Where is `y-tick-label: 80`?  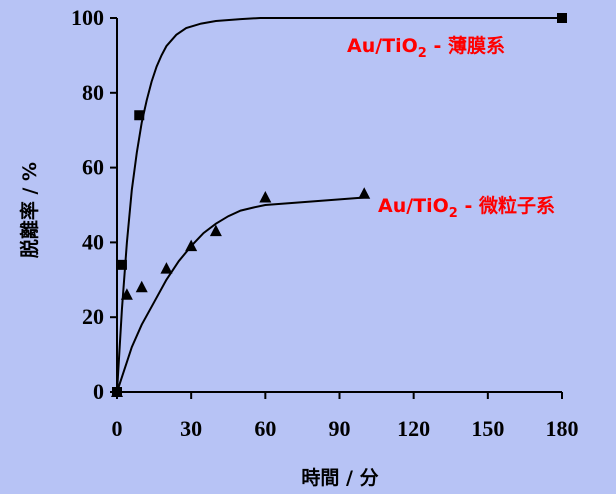 y-tick-label: 80 is located at coordinates (93, 92).